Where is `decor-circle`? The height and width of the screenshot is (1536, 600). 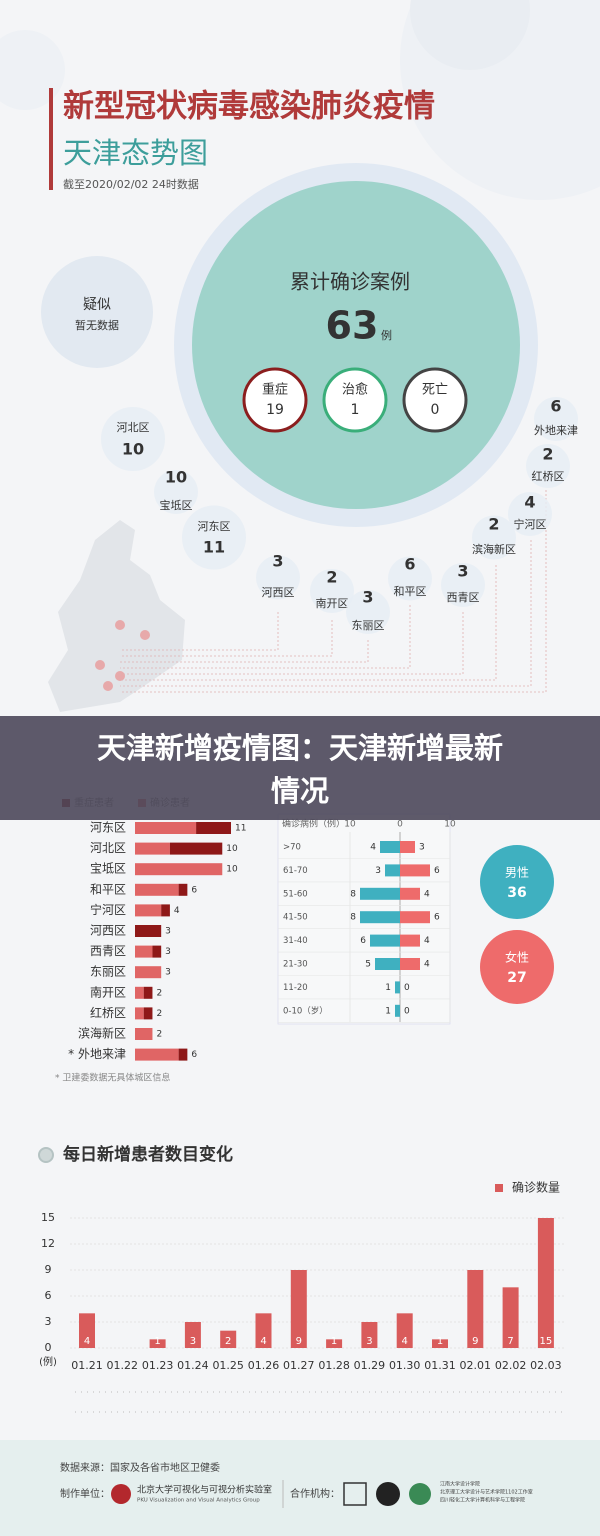
decor-circle is located at coordinates (470, 35).